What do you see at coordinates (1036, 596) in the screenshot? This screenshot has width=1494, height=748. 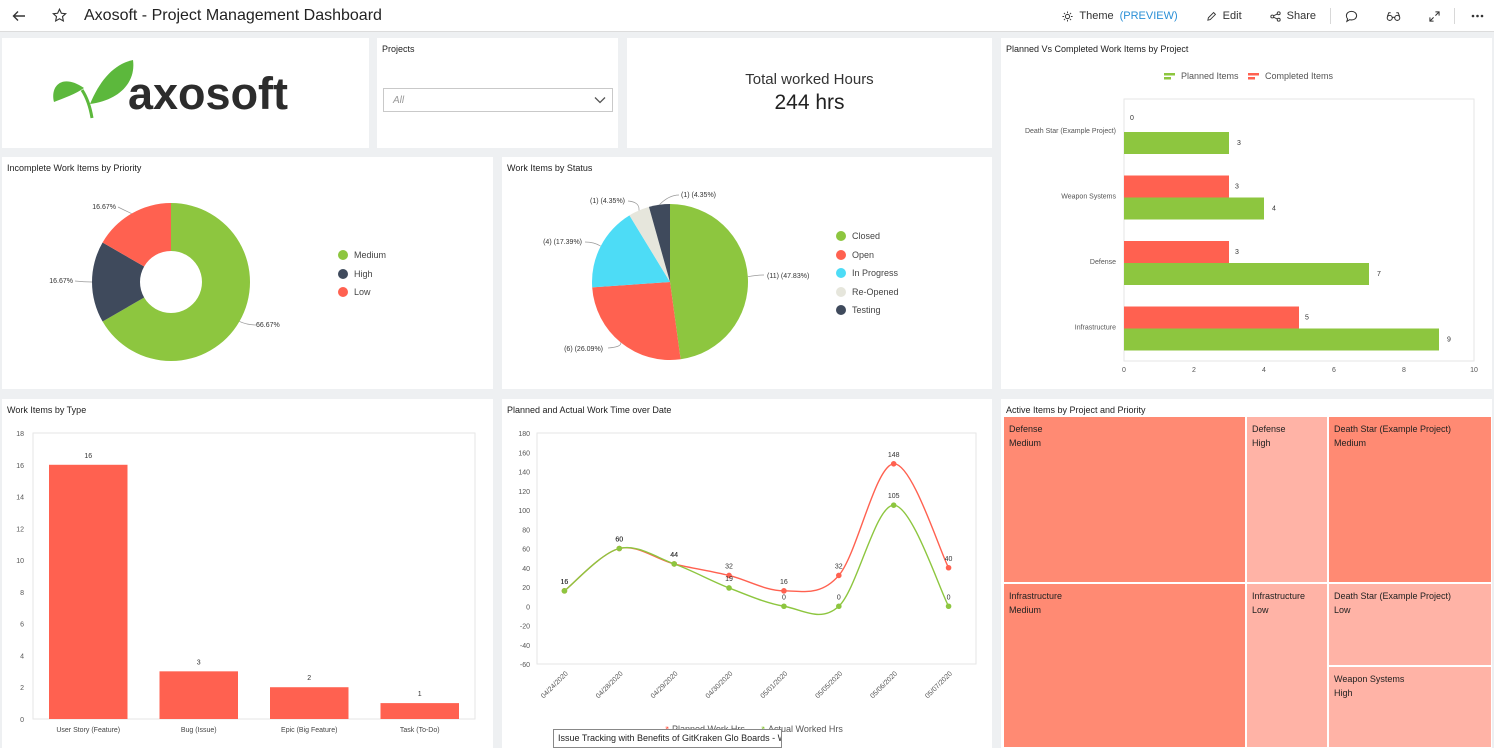 I see `treemap-tile-project: Infrastructure` at bounding box center [1036, 596].